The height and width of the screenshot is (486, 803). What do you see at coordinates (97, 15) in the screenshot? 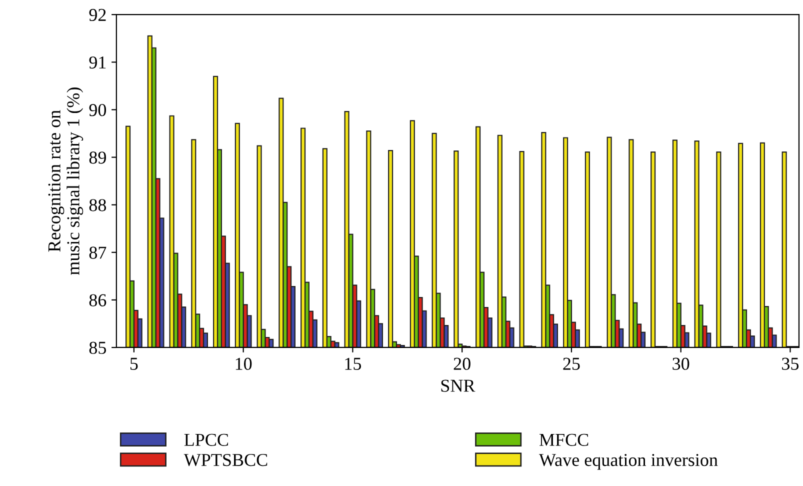
I see `y-tick-label: 92` at bounding box center [97, 15].